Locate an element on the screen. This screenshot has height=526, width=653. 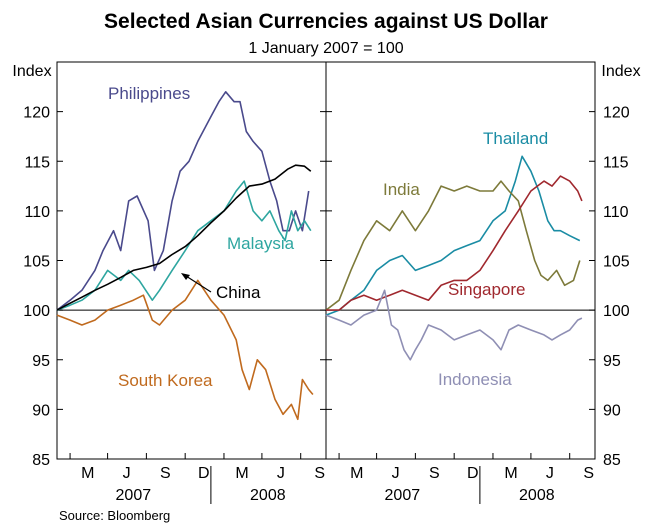
y-tick-label-right: 85 is located at coordinates (612, 460).